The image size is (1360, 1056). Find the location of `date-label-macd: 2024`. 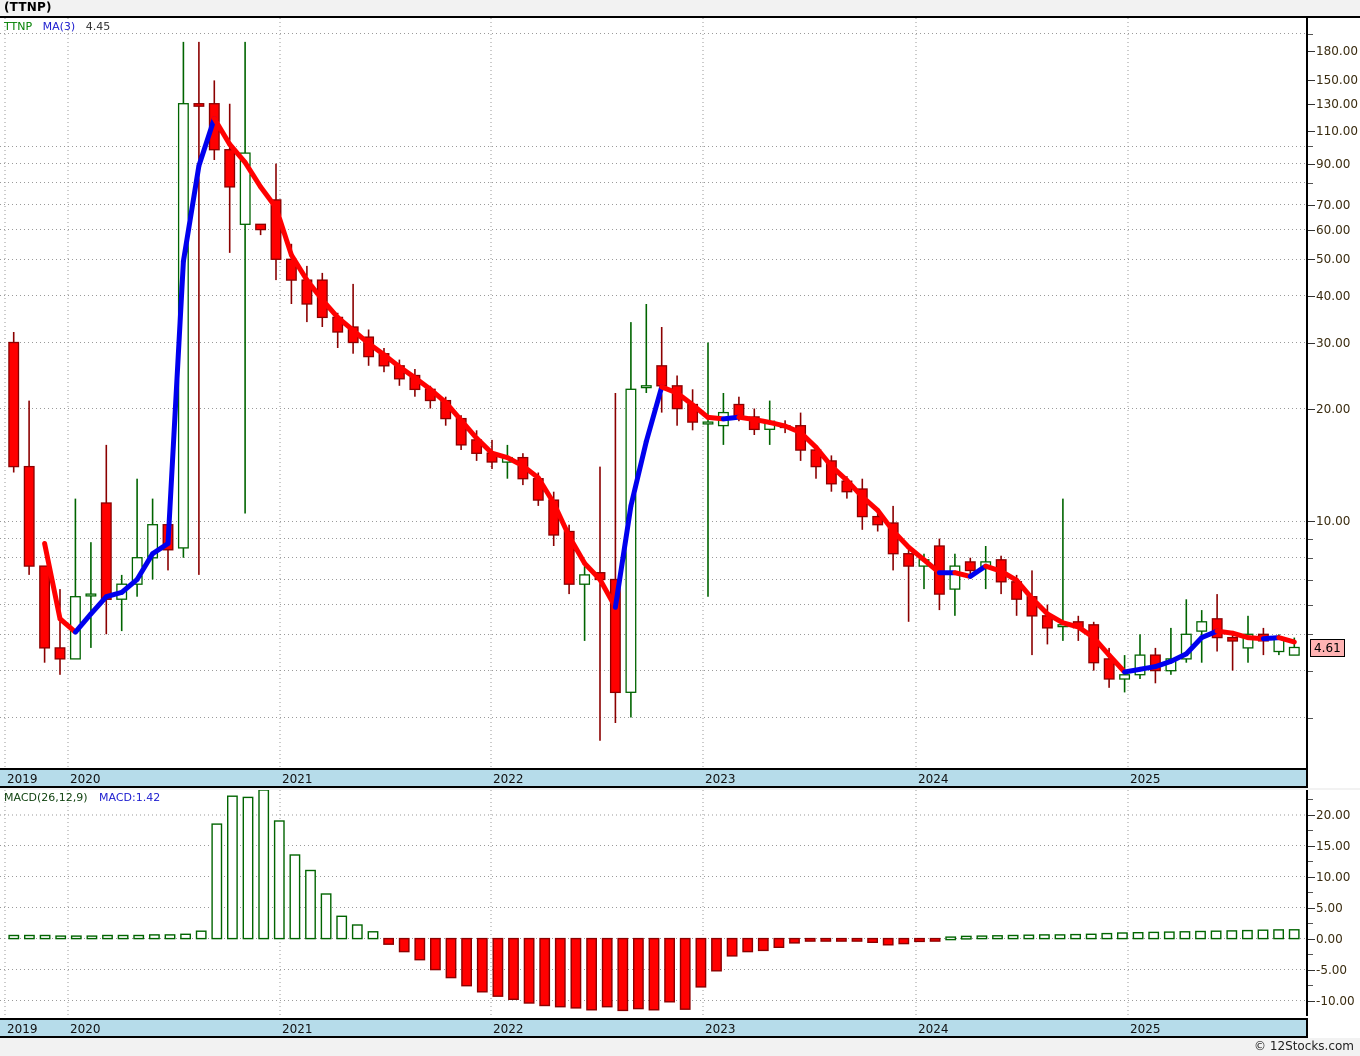

date-label-macd: 2024 is located at coordinates (933, 1029).